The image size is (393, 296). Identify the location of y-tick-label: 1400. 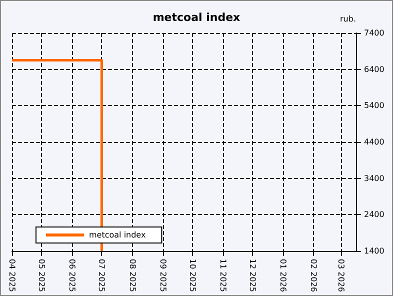
(374, 251).